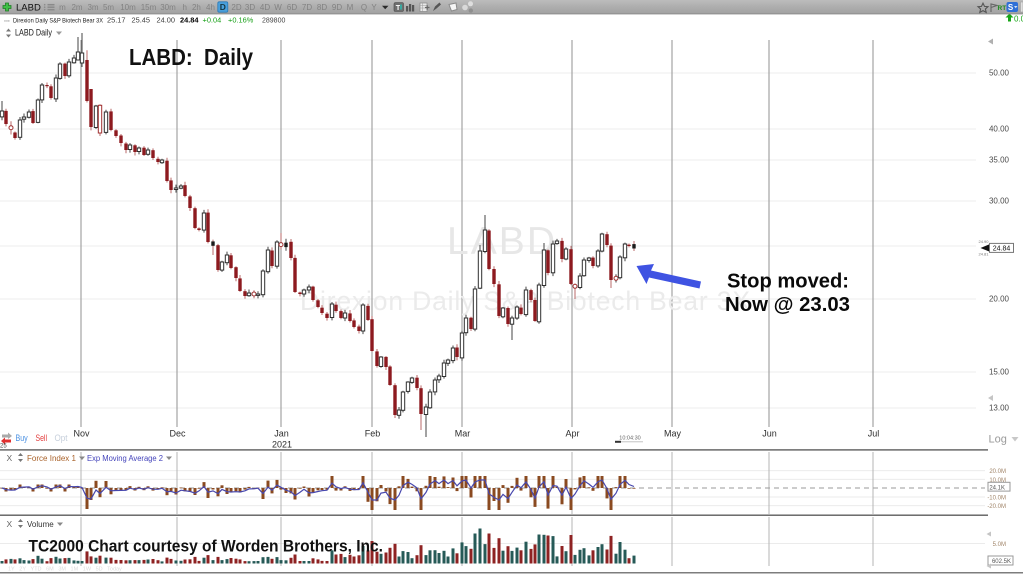  I want to click on svg-text: W, so click(278, 7).